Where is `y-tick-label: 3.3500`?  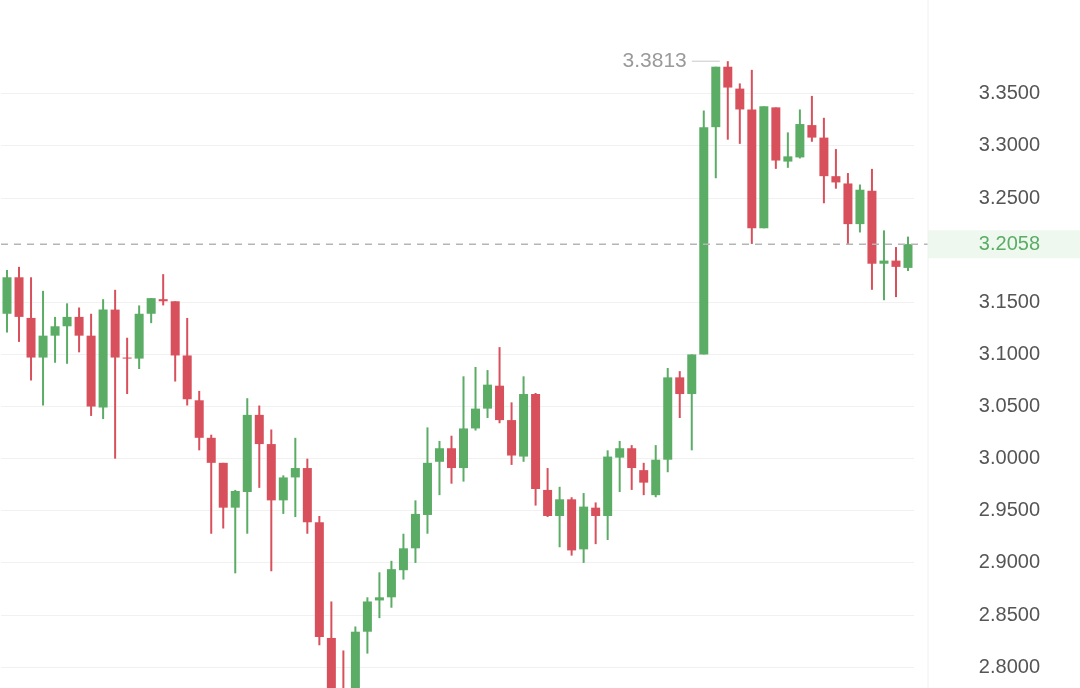 y-tick-label: 3.3500 is located at coordinates (1009, 92).